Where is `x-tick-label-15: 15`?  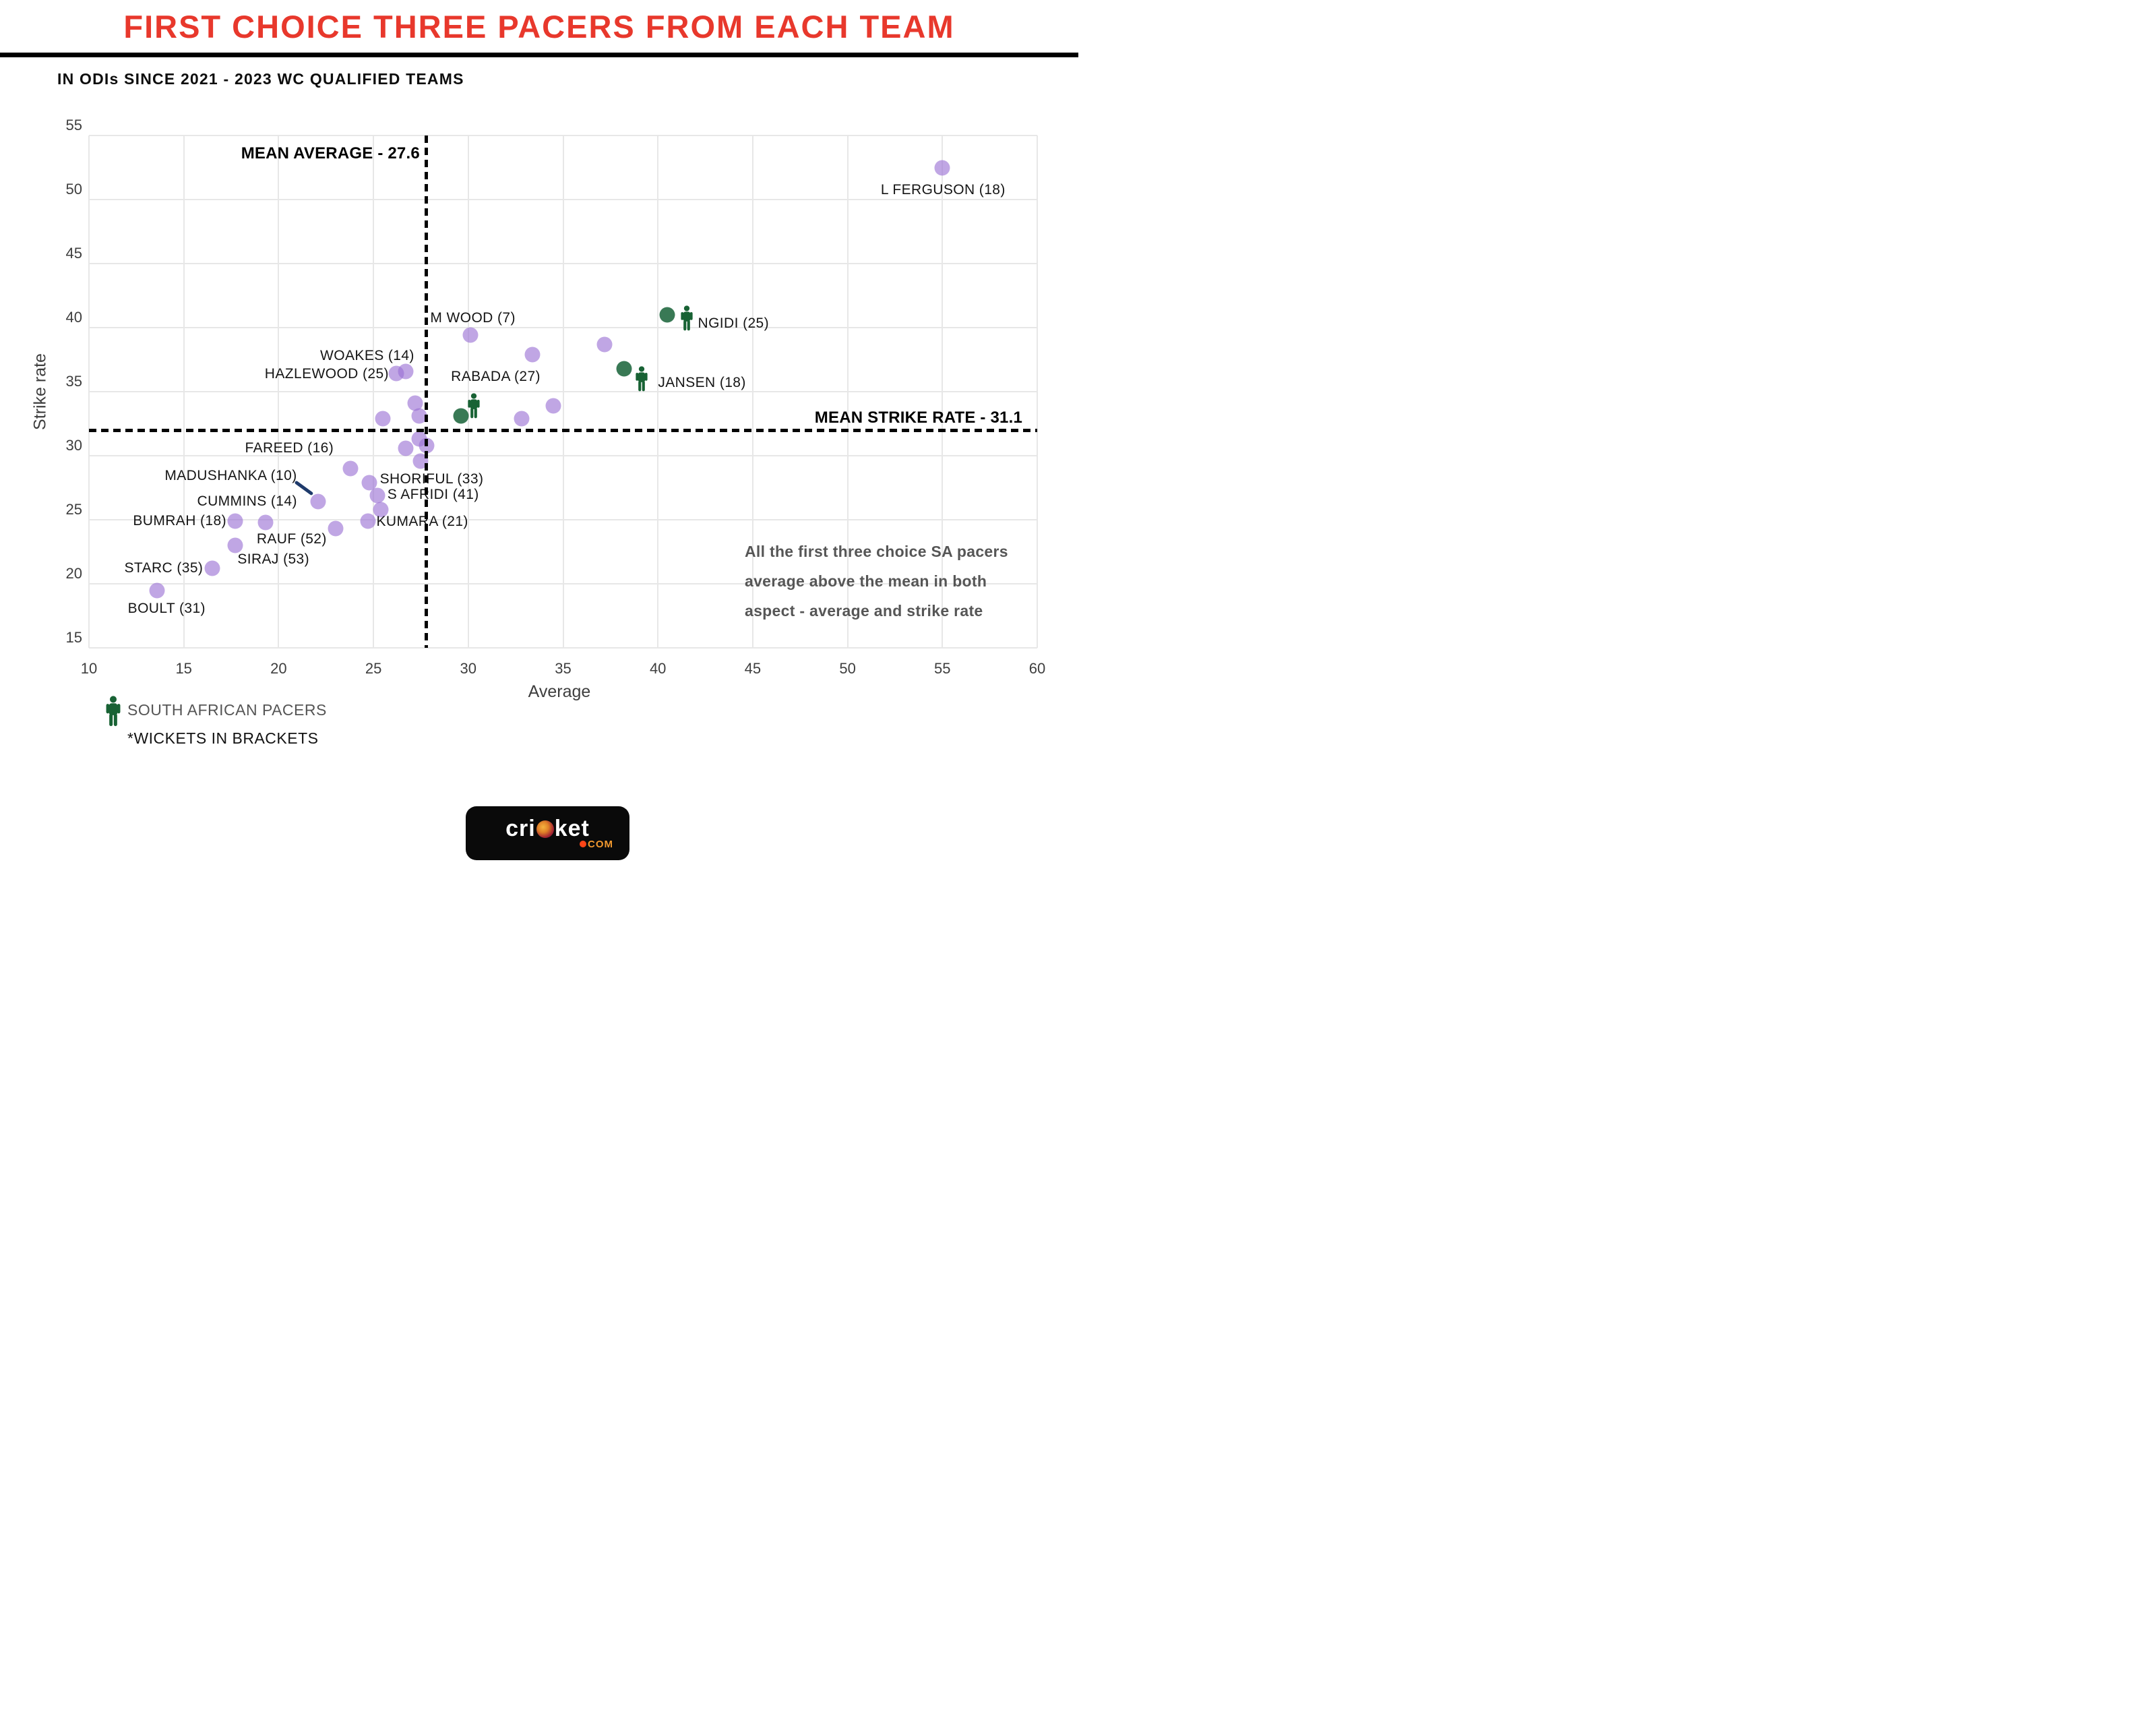 x-tick-label-15: 15 is located at coordinates (184, 668).